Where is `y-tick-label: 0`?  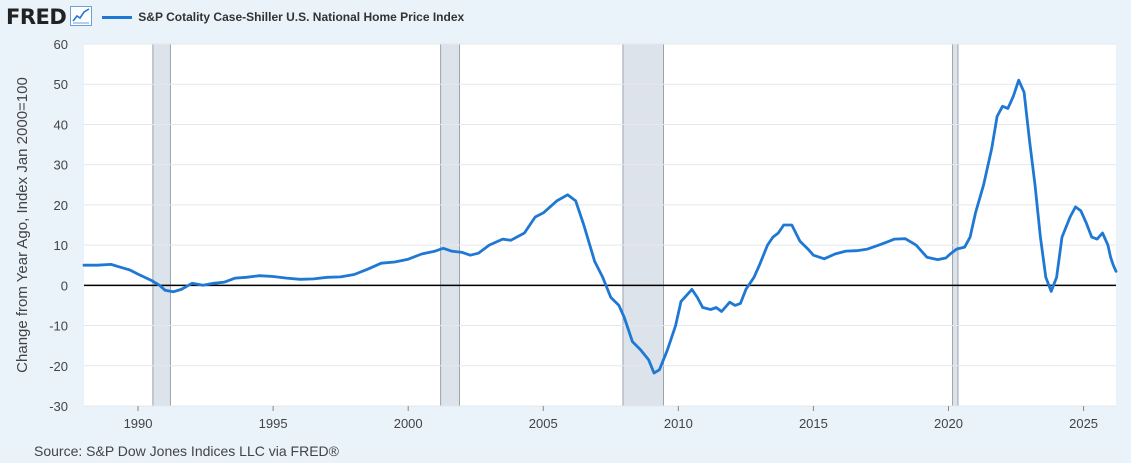 y-tick-label: 0 is located at coordinates (64, 285).